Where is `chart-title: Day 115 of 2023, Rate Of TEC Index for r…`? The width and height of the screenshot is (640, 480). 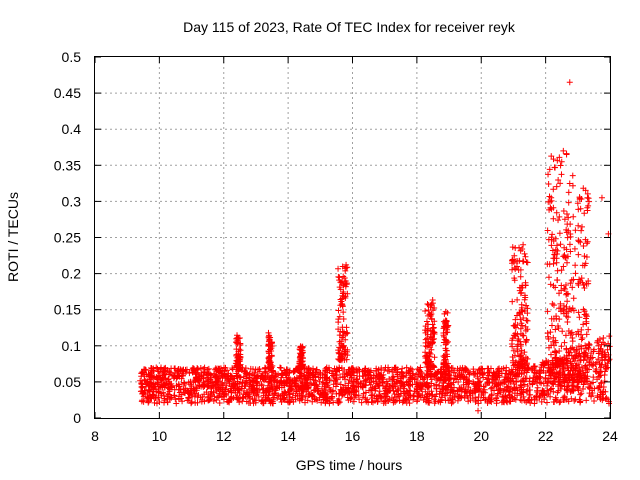 chart-title: Day 115 of 2023, Rate Of TEC Index for r… is located at coordinates (349, 27).